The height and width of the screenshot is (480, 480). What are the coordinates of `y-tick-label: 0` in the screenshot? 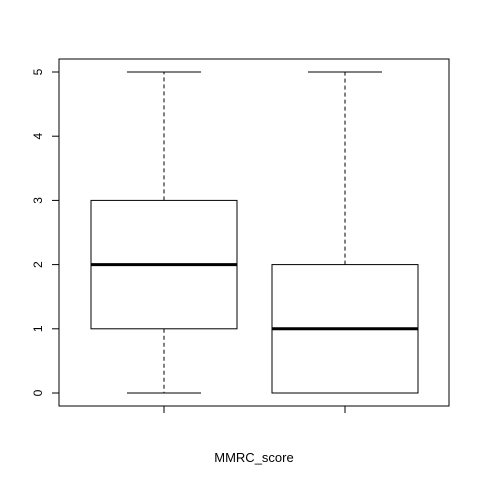 It's located at (38, 392).